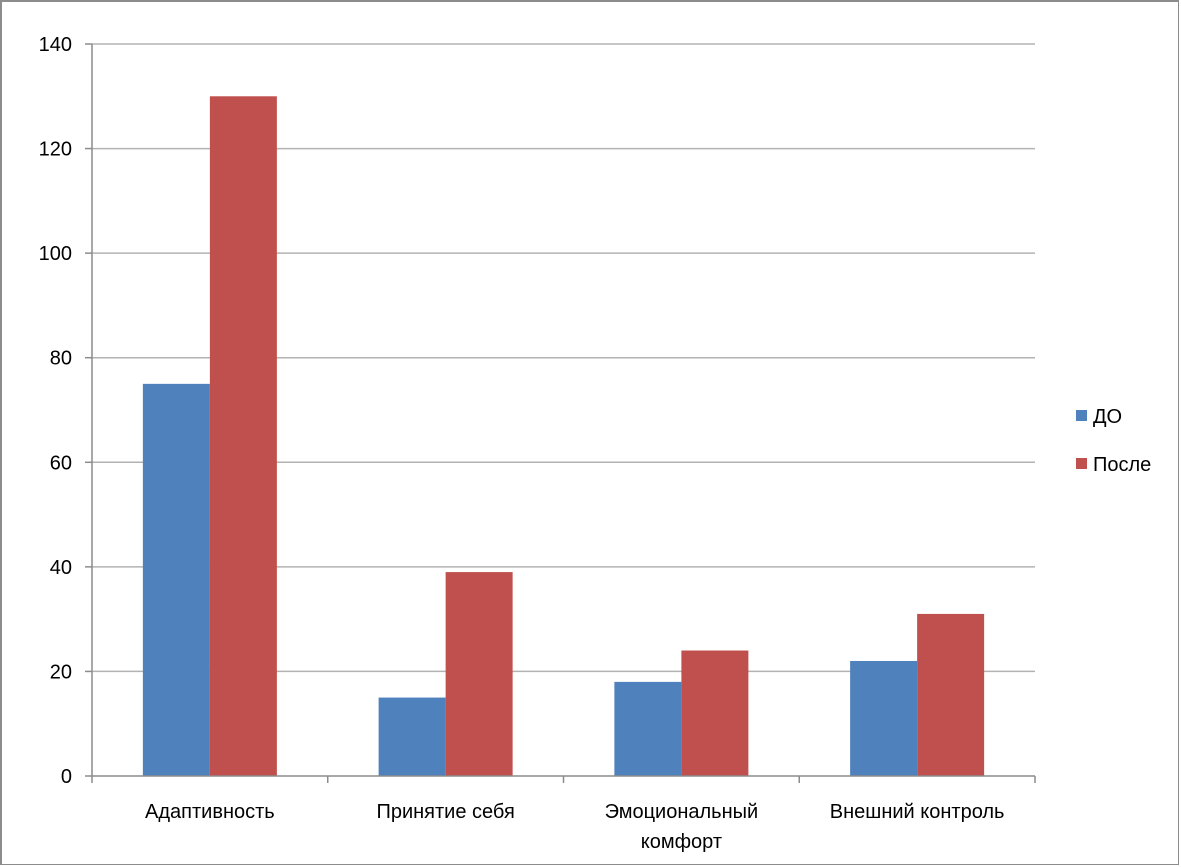 The width and height of the screenshot is (1181, 867). What do you see at coordinates (445, 812) in the screenshot?
I see `x-tick-label: Принятие себя` at bounding box center [445, 812].